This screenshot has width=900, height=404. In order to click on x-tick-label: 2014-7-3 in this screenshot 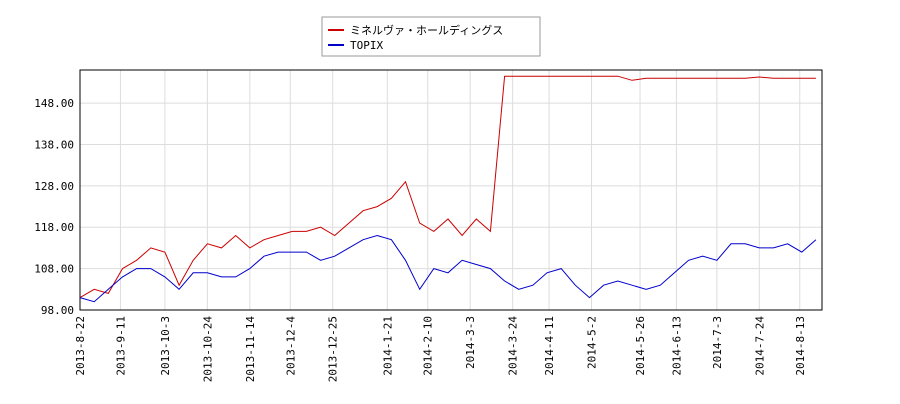, I will do `click(717, 342)`.